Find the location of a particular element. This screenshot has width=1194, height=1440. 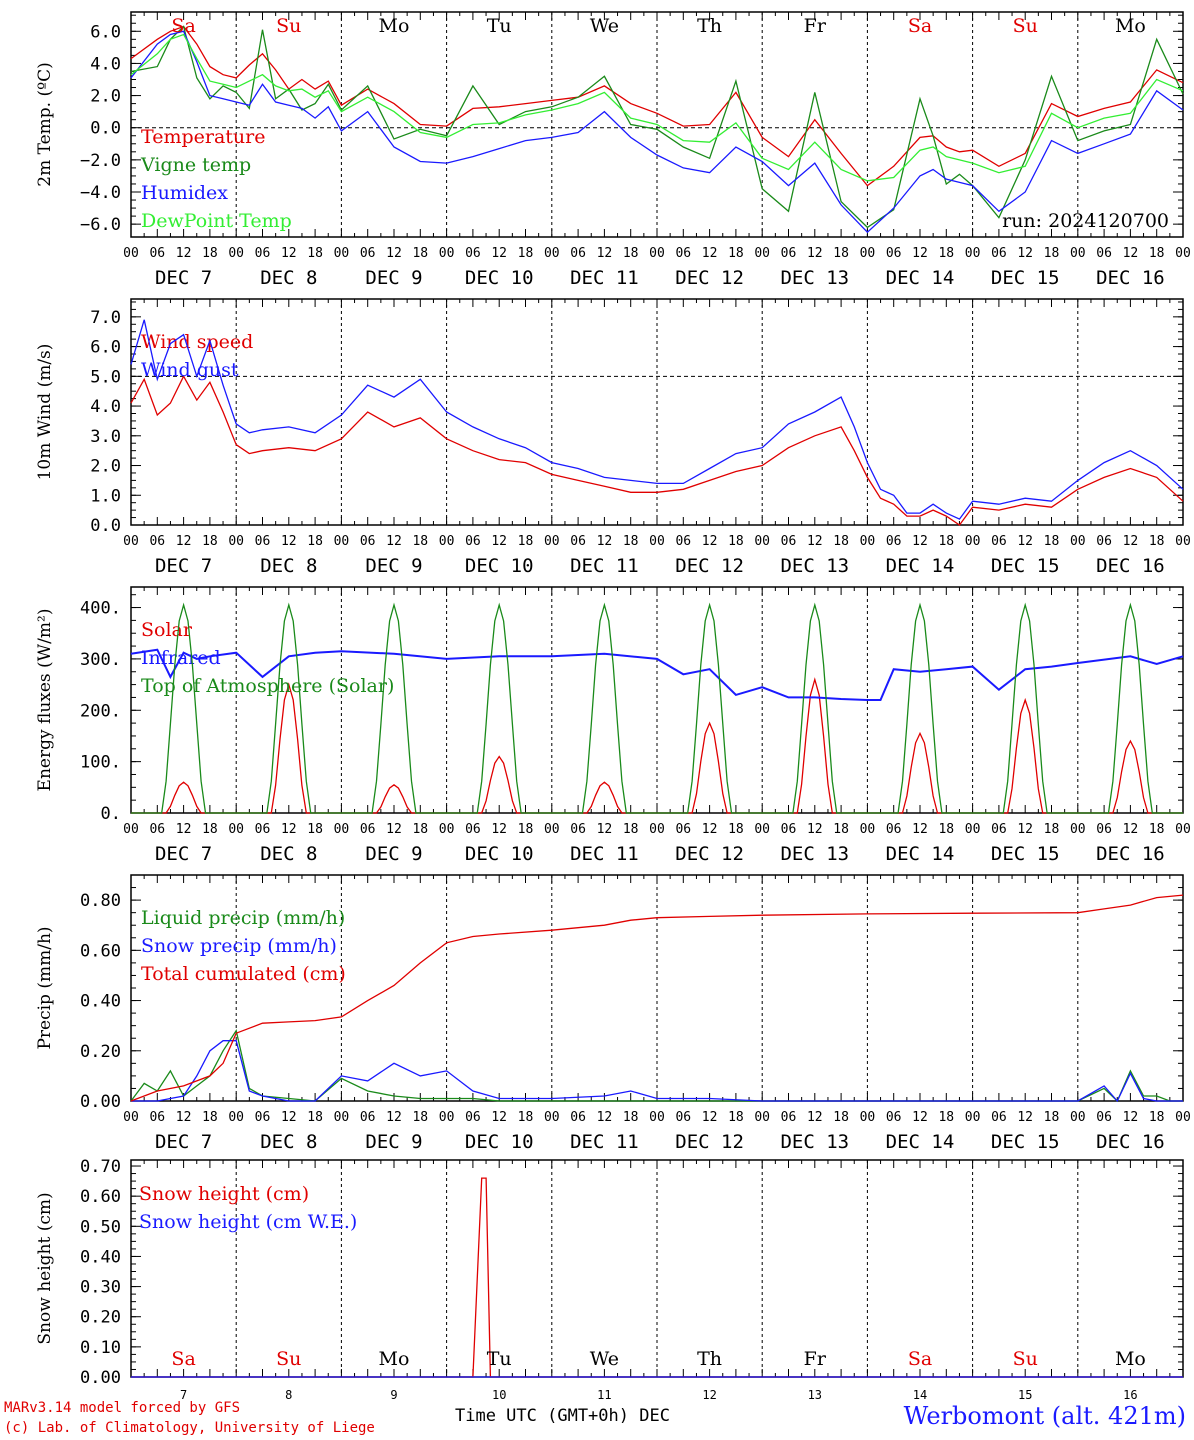

y-tick-label: 0.30 is located at coordinates (100, 1288).